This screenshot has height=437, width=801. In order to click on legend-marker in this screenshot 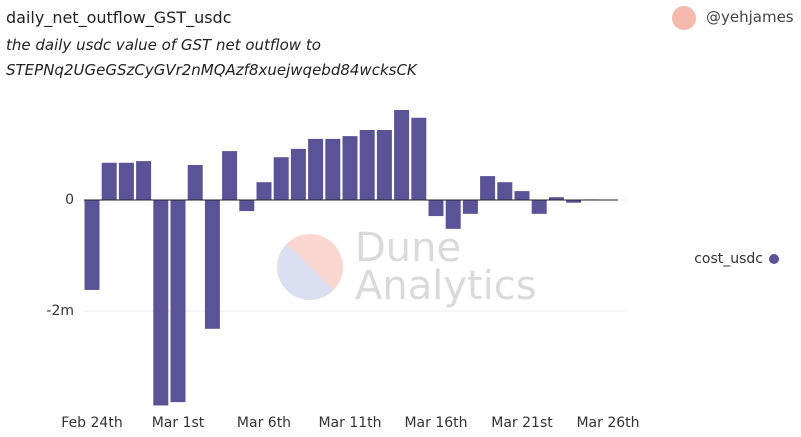, I will do `click(774, 259)`.